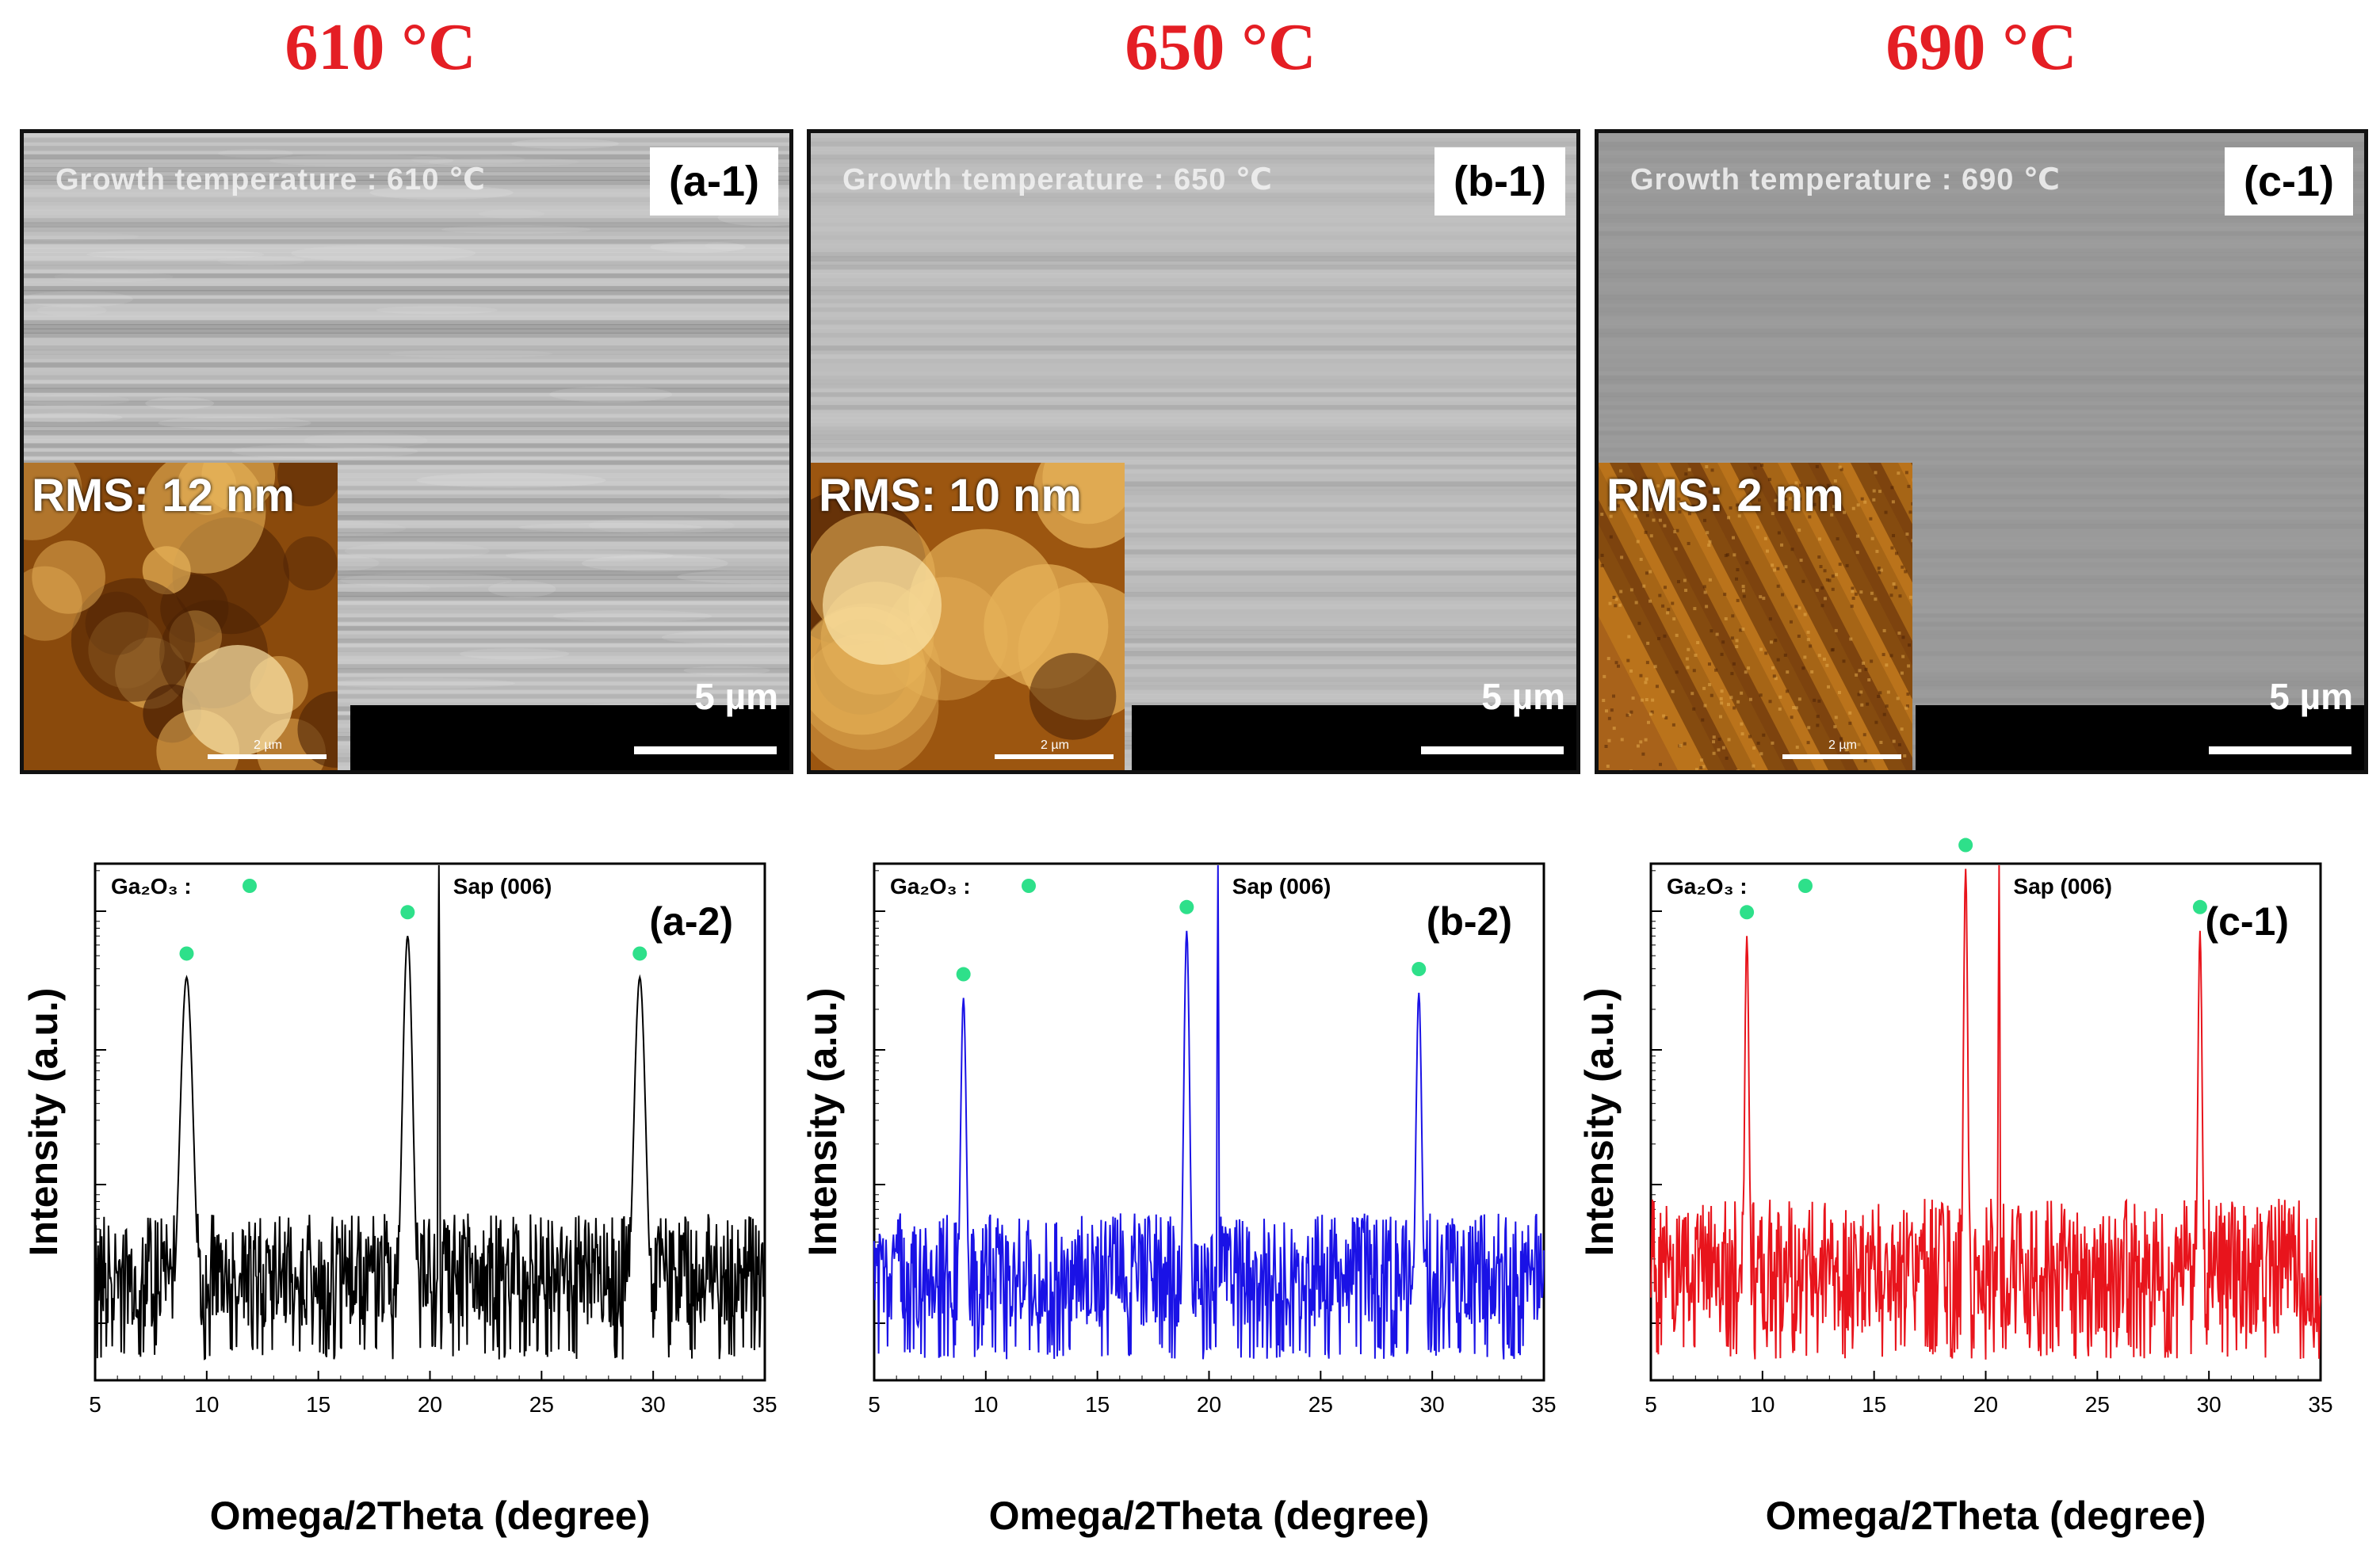 The width and height of the screenshot is (2380, 1553). What do you see at coordinates (1057, 180) in the screenshot?
I see `growth-temperature-label: Growth temperature : 650 ℃` at bounding box center [1057, 180].